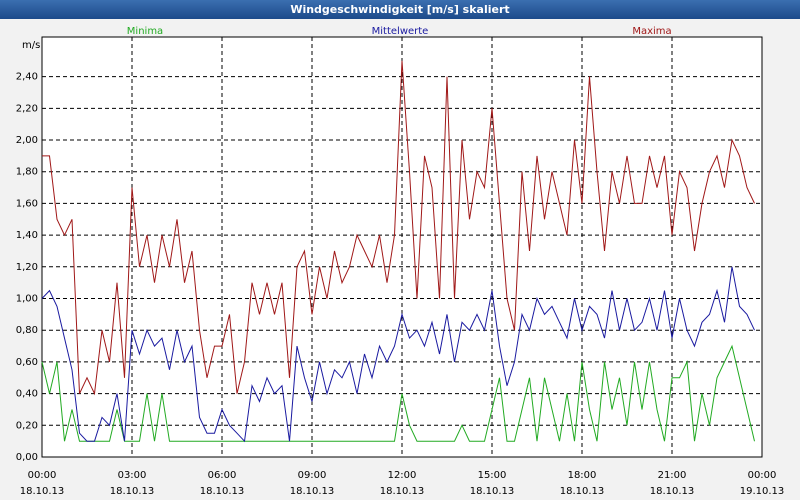 The height and width of the screenshot is (500, 800). What do you see at coordinates (27, 425) in the screenshot?
I see `y-tick-label: 0,20` at bounding box center [27, 425].